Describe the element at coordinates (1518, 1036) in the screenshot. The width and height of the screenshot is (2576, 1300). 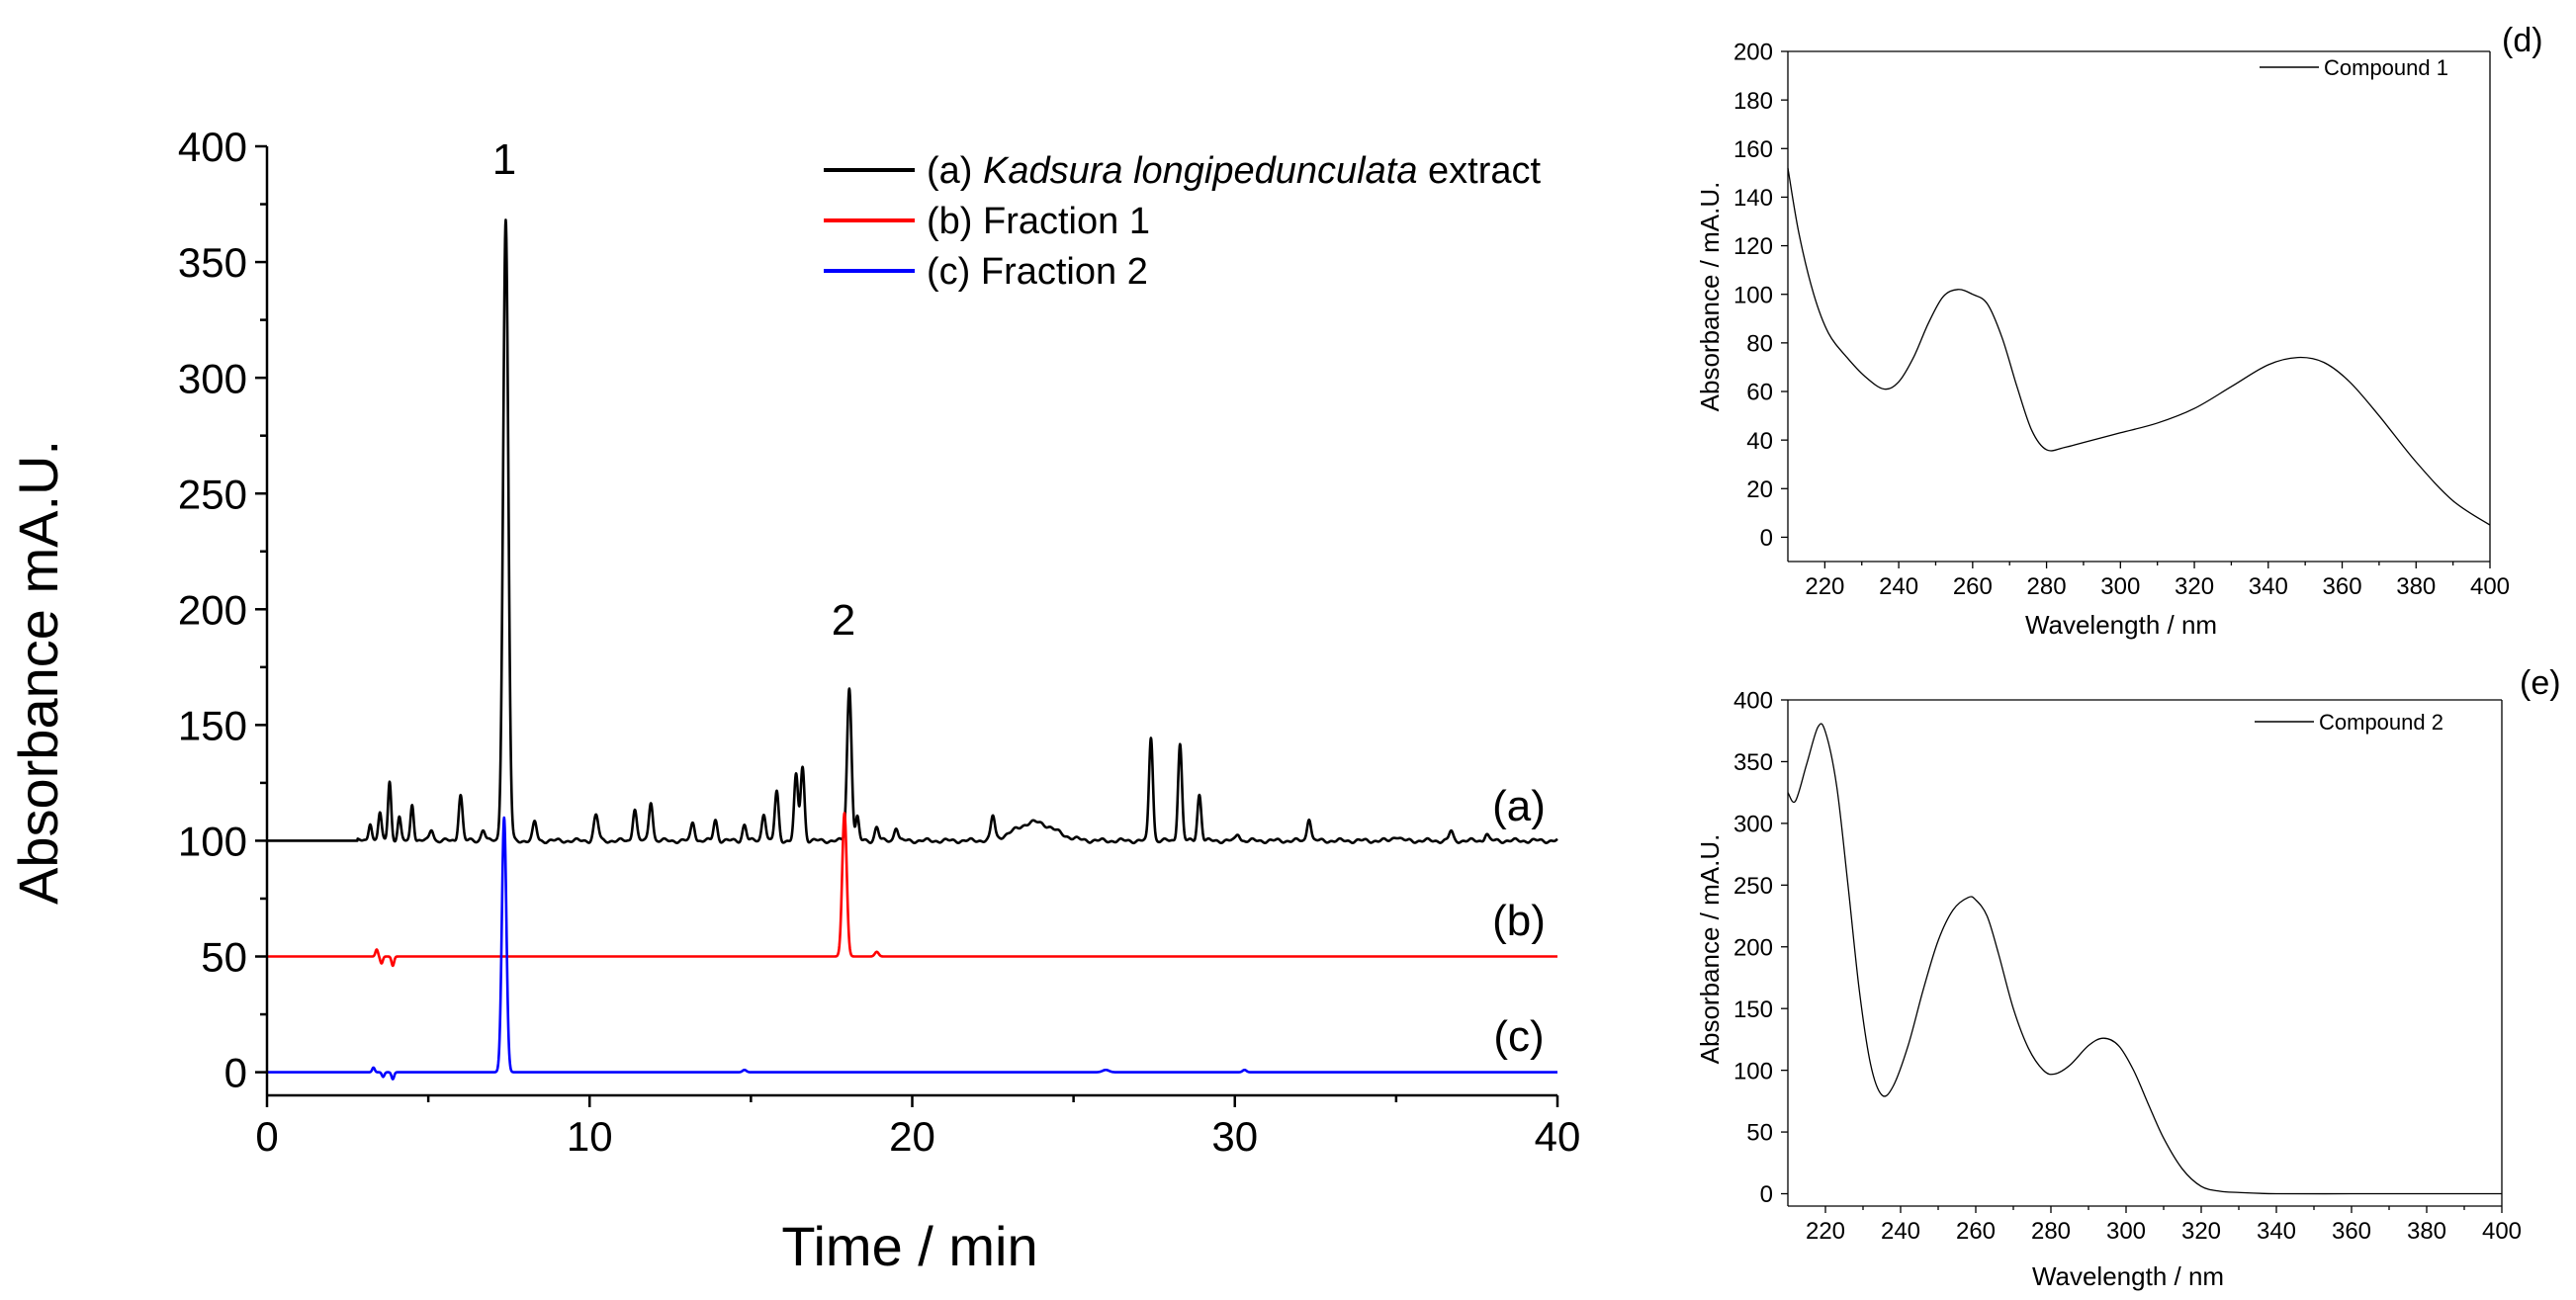
I see `trace-label-c: (c)` at that location.